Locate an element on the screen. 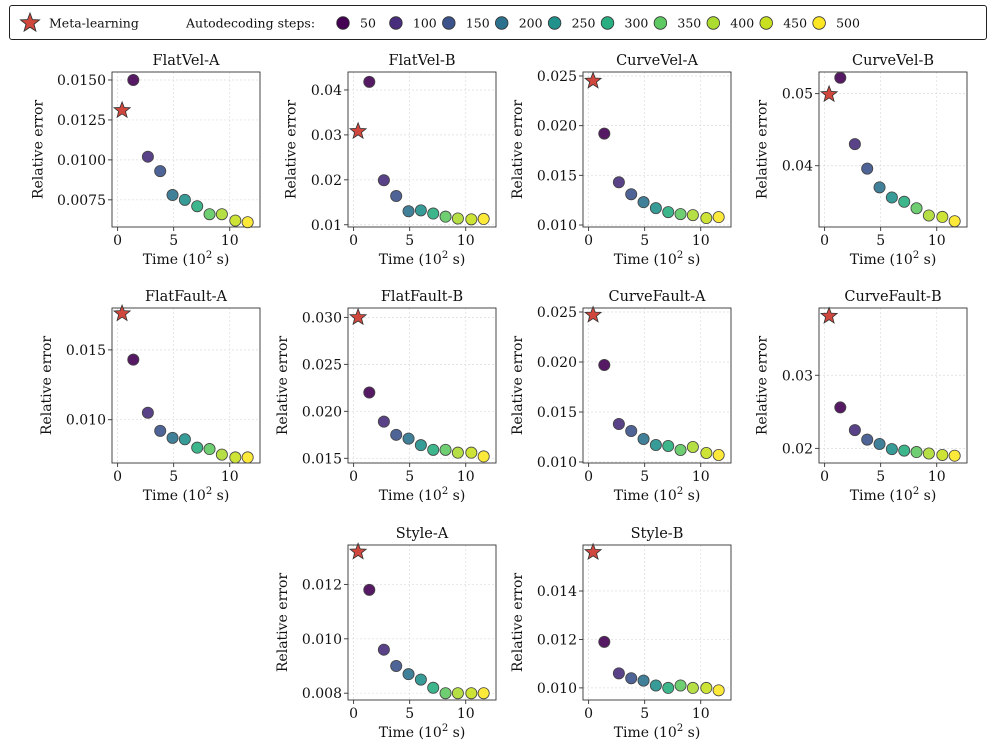  legend-steps-label: Autodecoding steps: is located at coordinates (250, 23).